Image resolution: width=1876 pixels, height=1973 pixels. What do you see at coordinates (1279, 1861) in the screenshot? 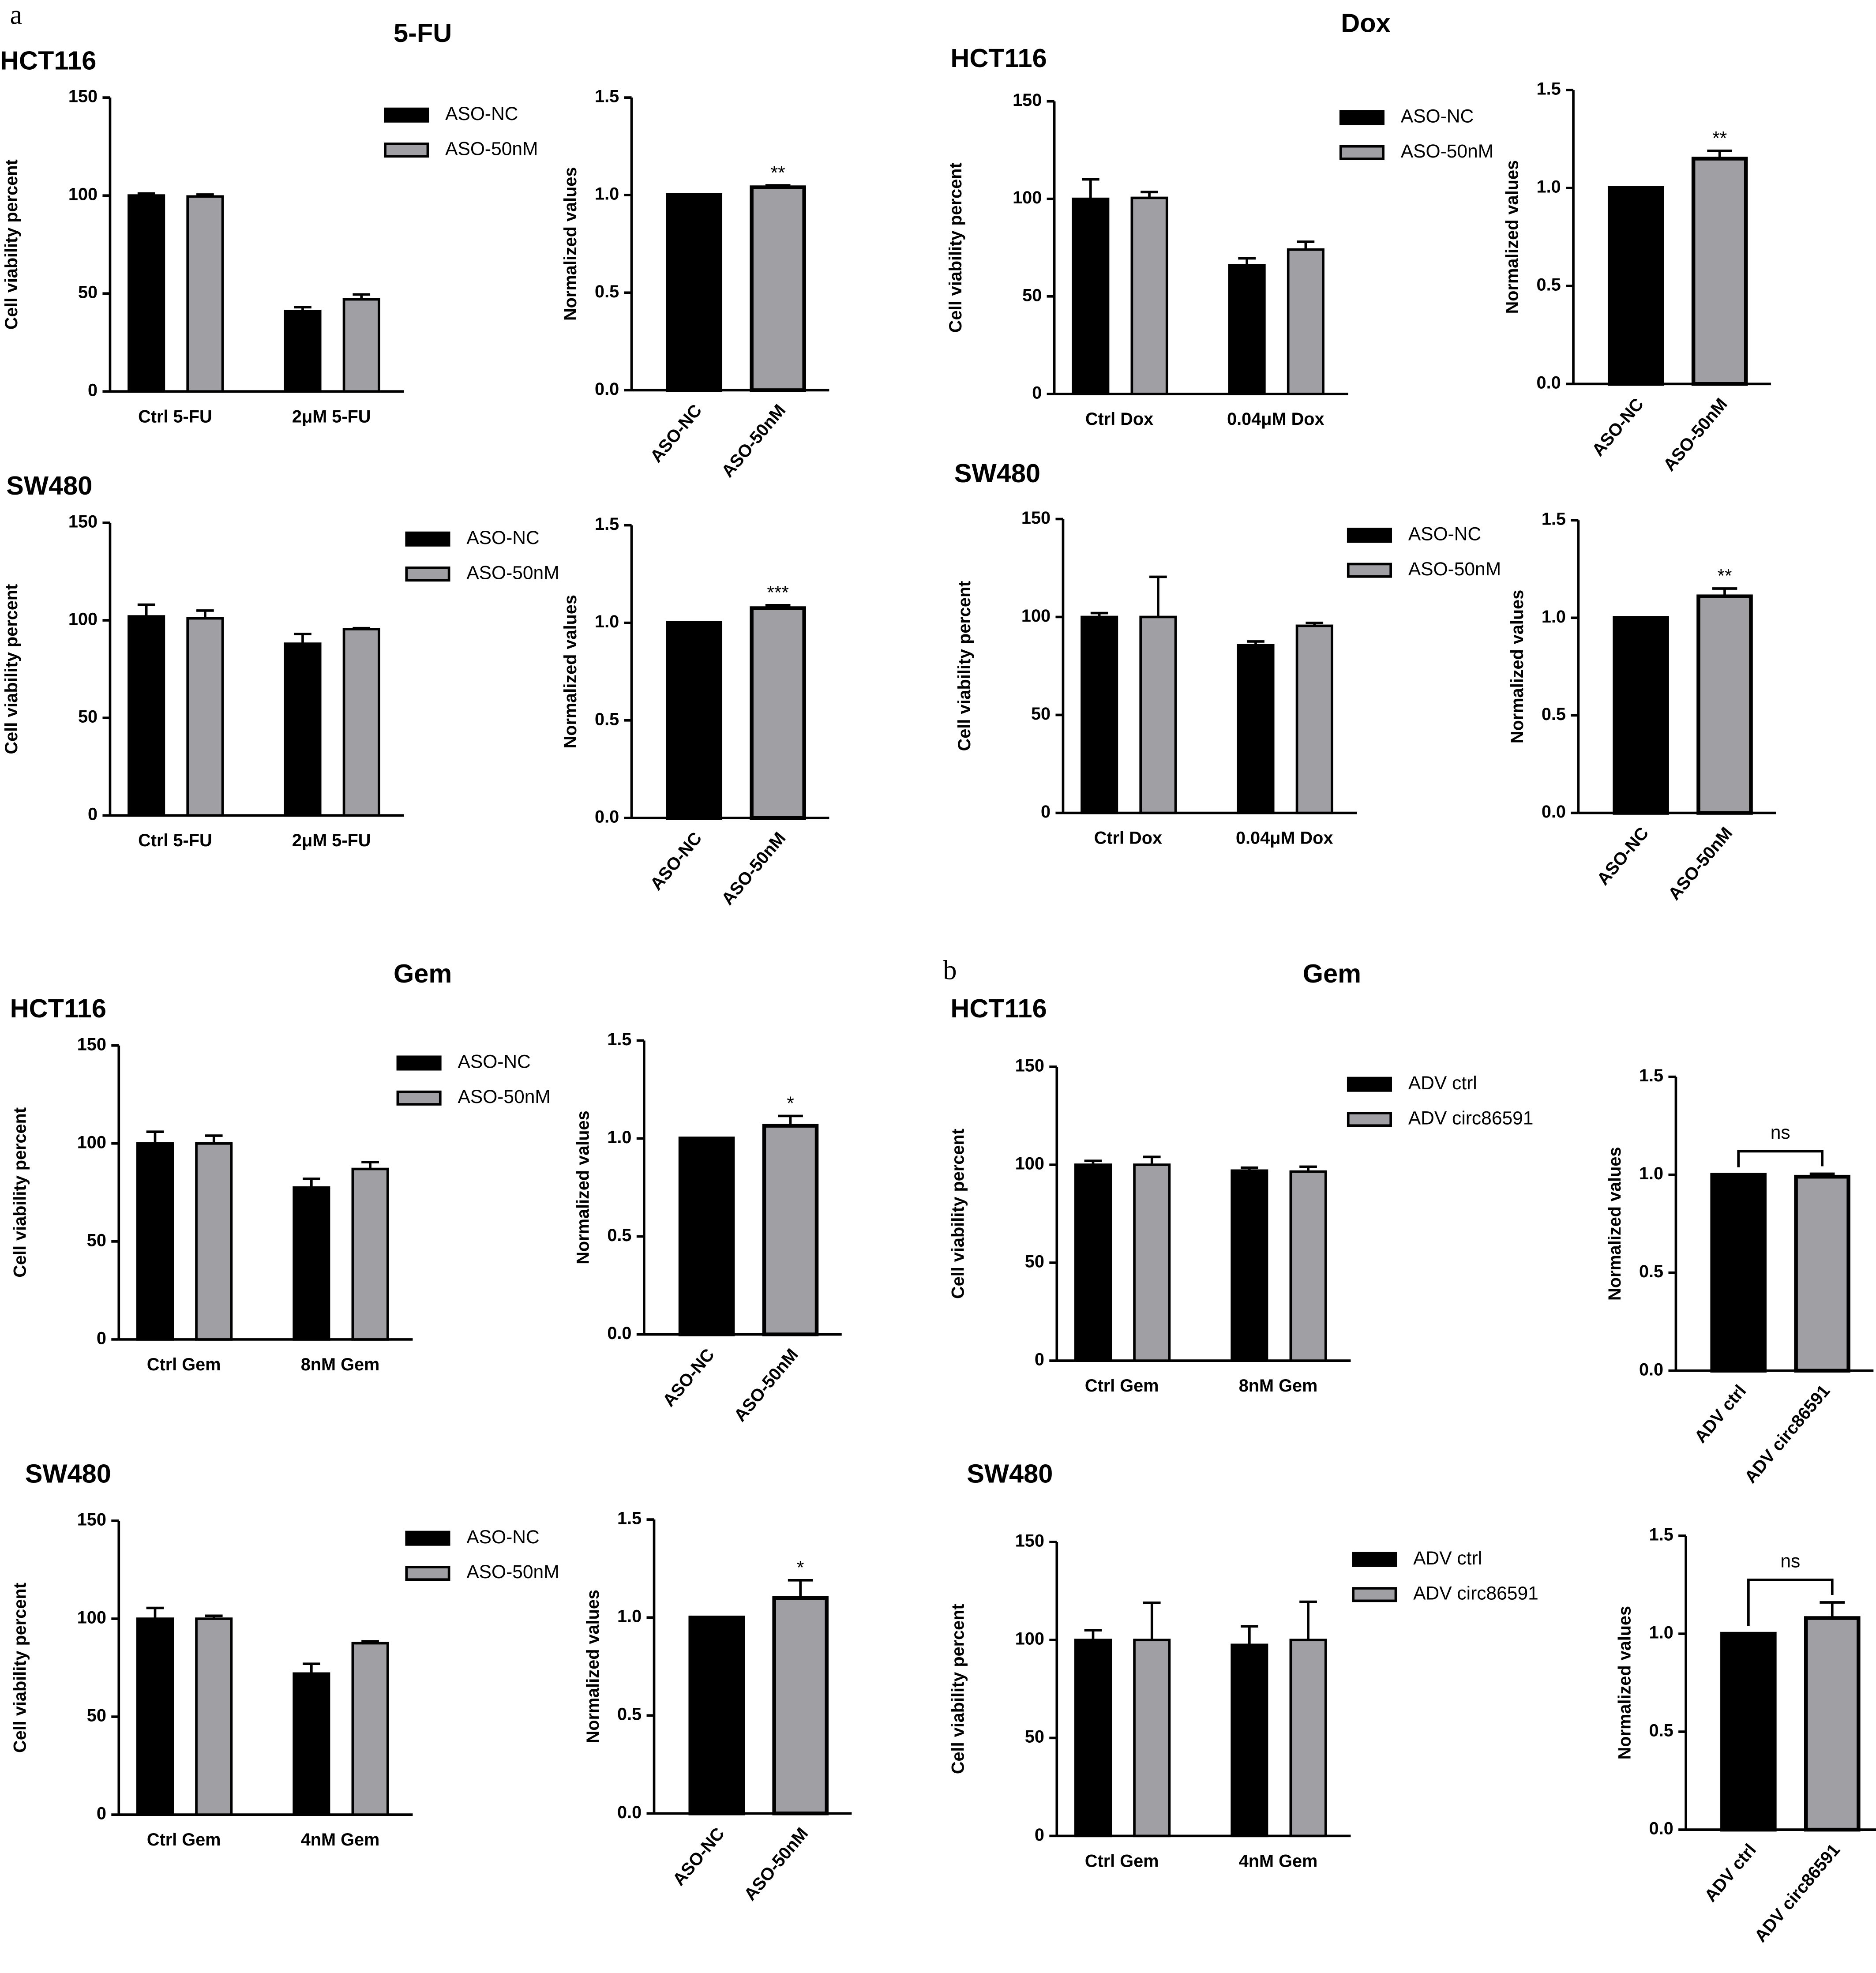
I see `x-tick-label: 4nM Gem` at bounding box center [1279, 1861].